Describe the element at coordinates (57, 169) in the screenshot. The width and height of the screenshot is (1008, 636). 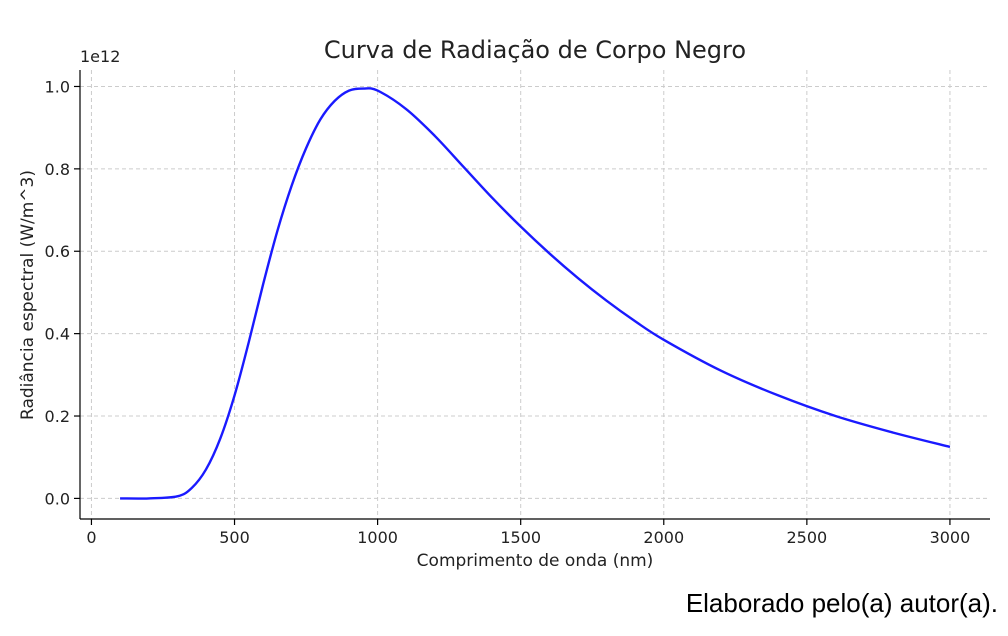
I see `y-tick-label: 0.8` at that location.